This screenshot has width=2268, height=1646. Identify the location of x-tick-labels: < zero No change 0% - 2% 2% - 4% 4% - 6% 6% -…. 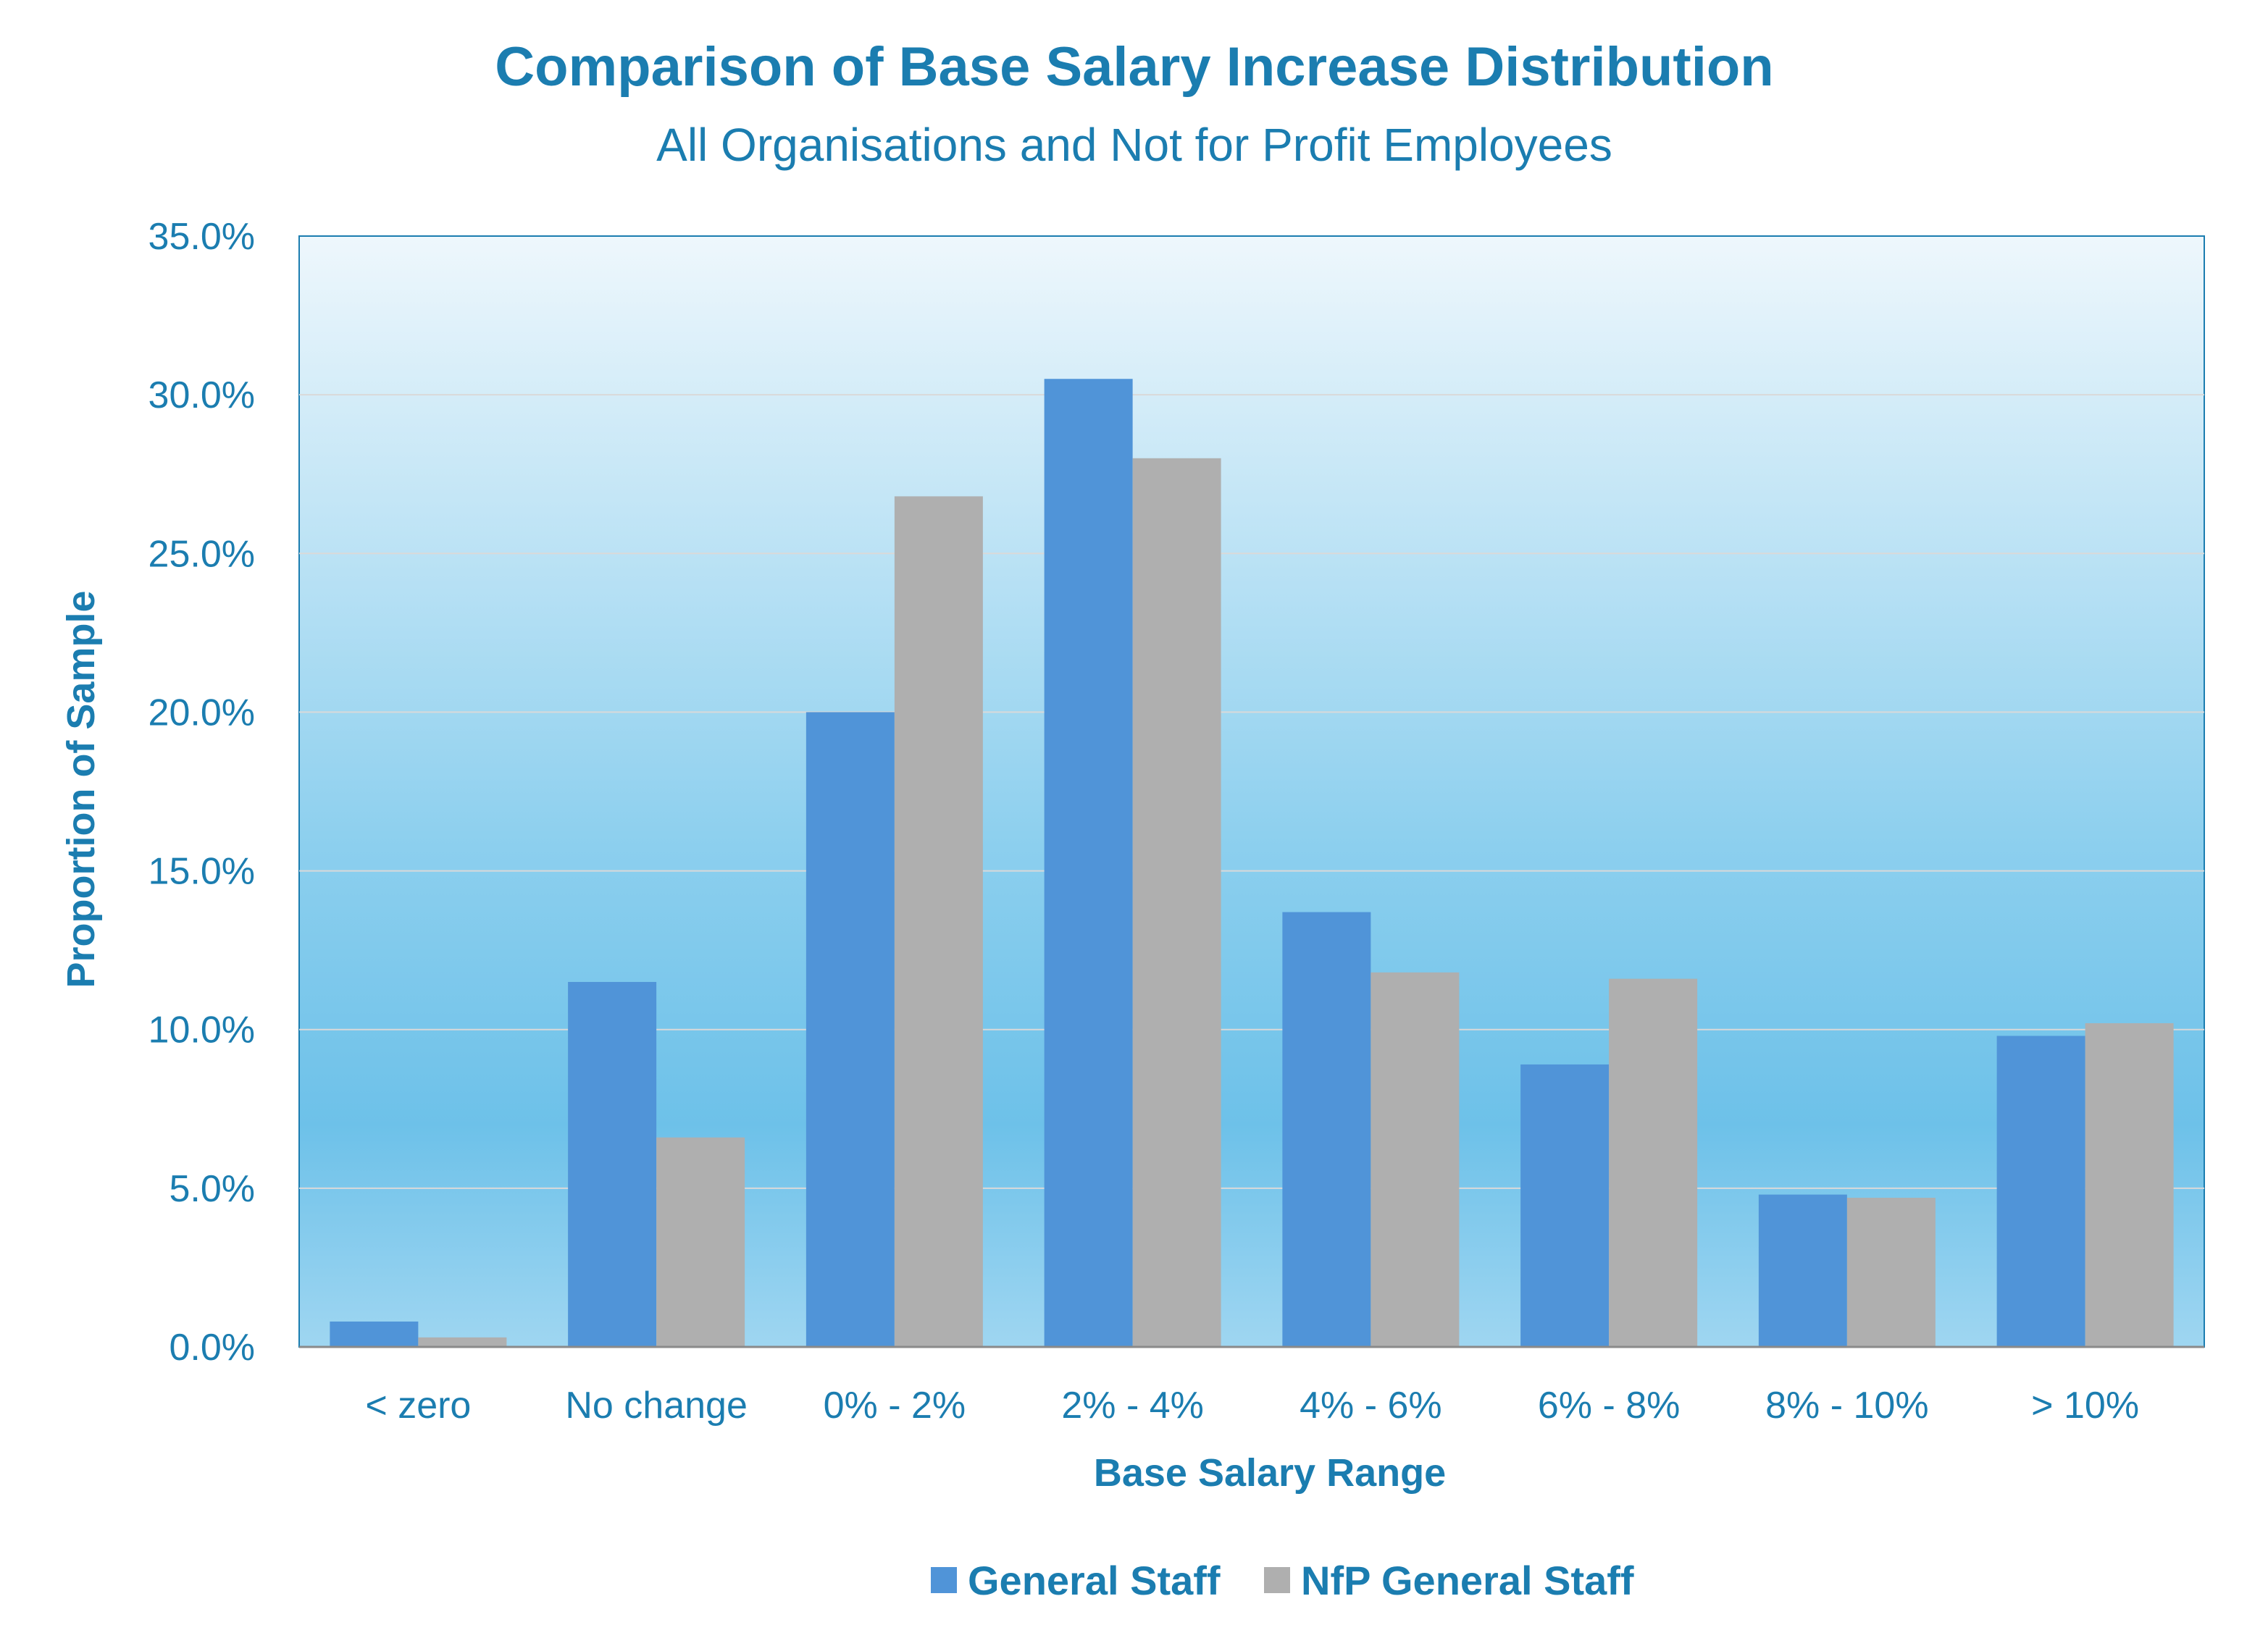
(1252, 1406).